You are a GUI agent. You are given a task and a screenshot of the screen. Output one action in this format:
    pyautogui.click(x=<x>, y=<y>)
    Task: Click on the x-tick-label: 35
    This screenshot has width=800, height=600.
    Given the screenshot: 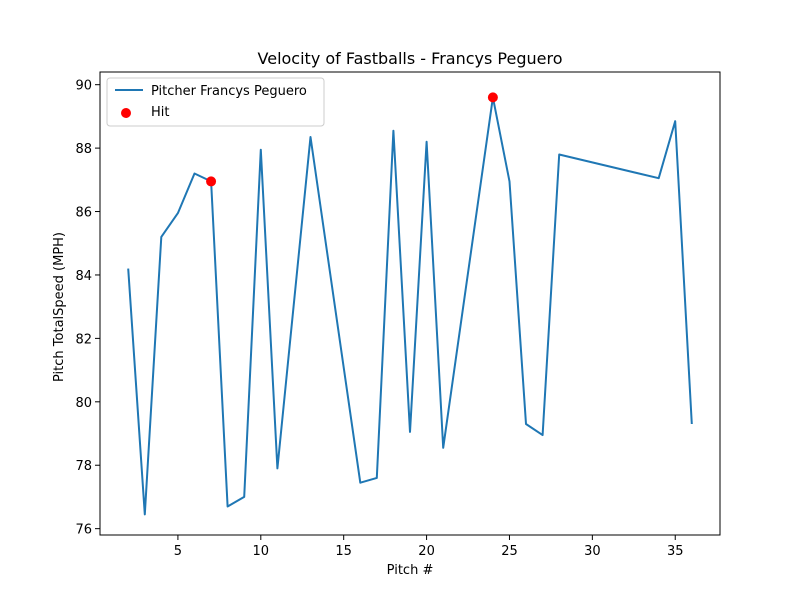 What is the action you would take?
    pyautogui.click(x=675, y=551)
    